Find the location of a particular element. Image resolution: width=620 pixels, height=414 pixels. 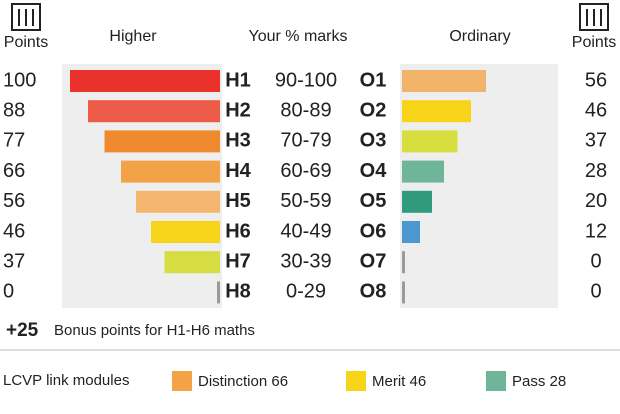

legend-label: Merit 46 is located at coordinates (399, 381).